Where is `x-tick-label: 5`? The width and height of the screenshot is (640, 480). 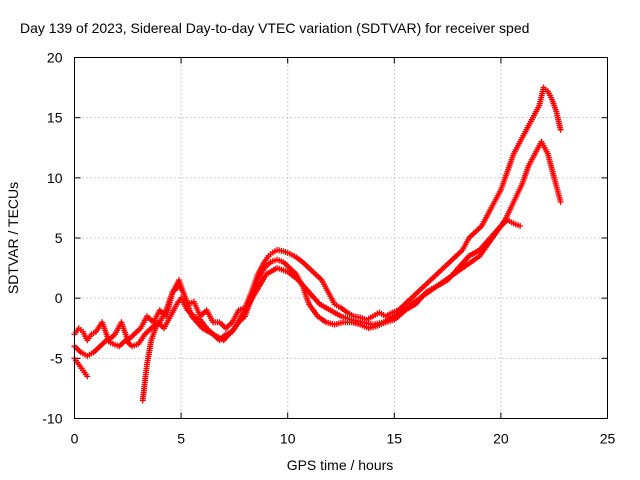
x-tick-label: 5 is located at coordinates (181, 439).